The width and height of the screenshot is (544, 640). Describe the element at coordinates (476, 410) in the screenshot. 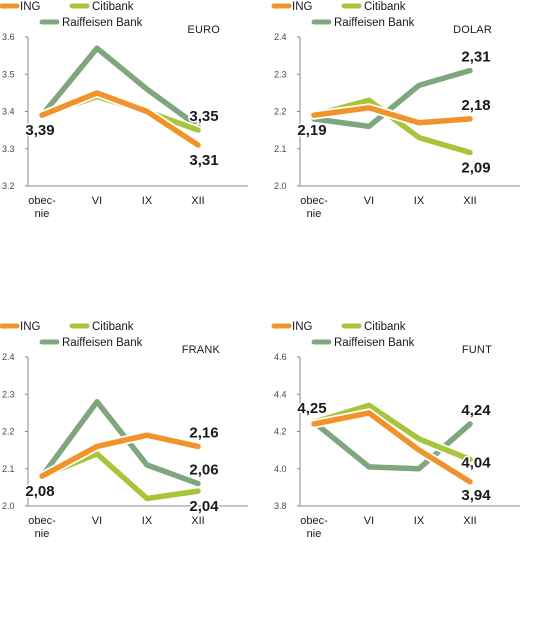

I see `data-label: 4,24` at that location.